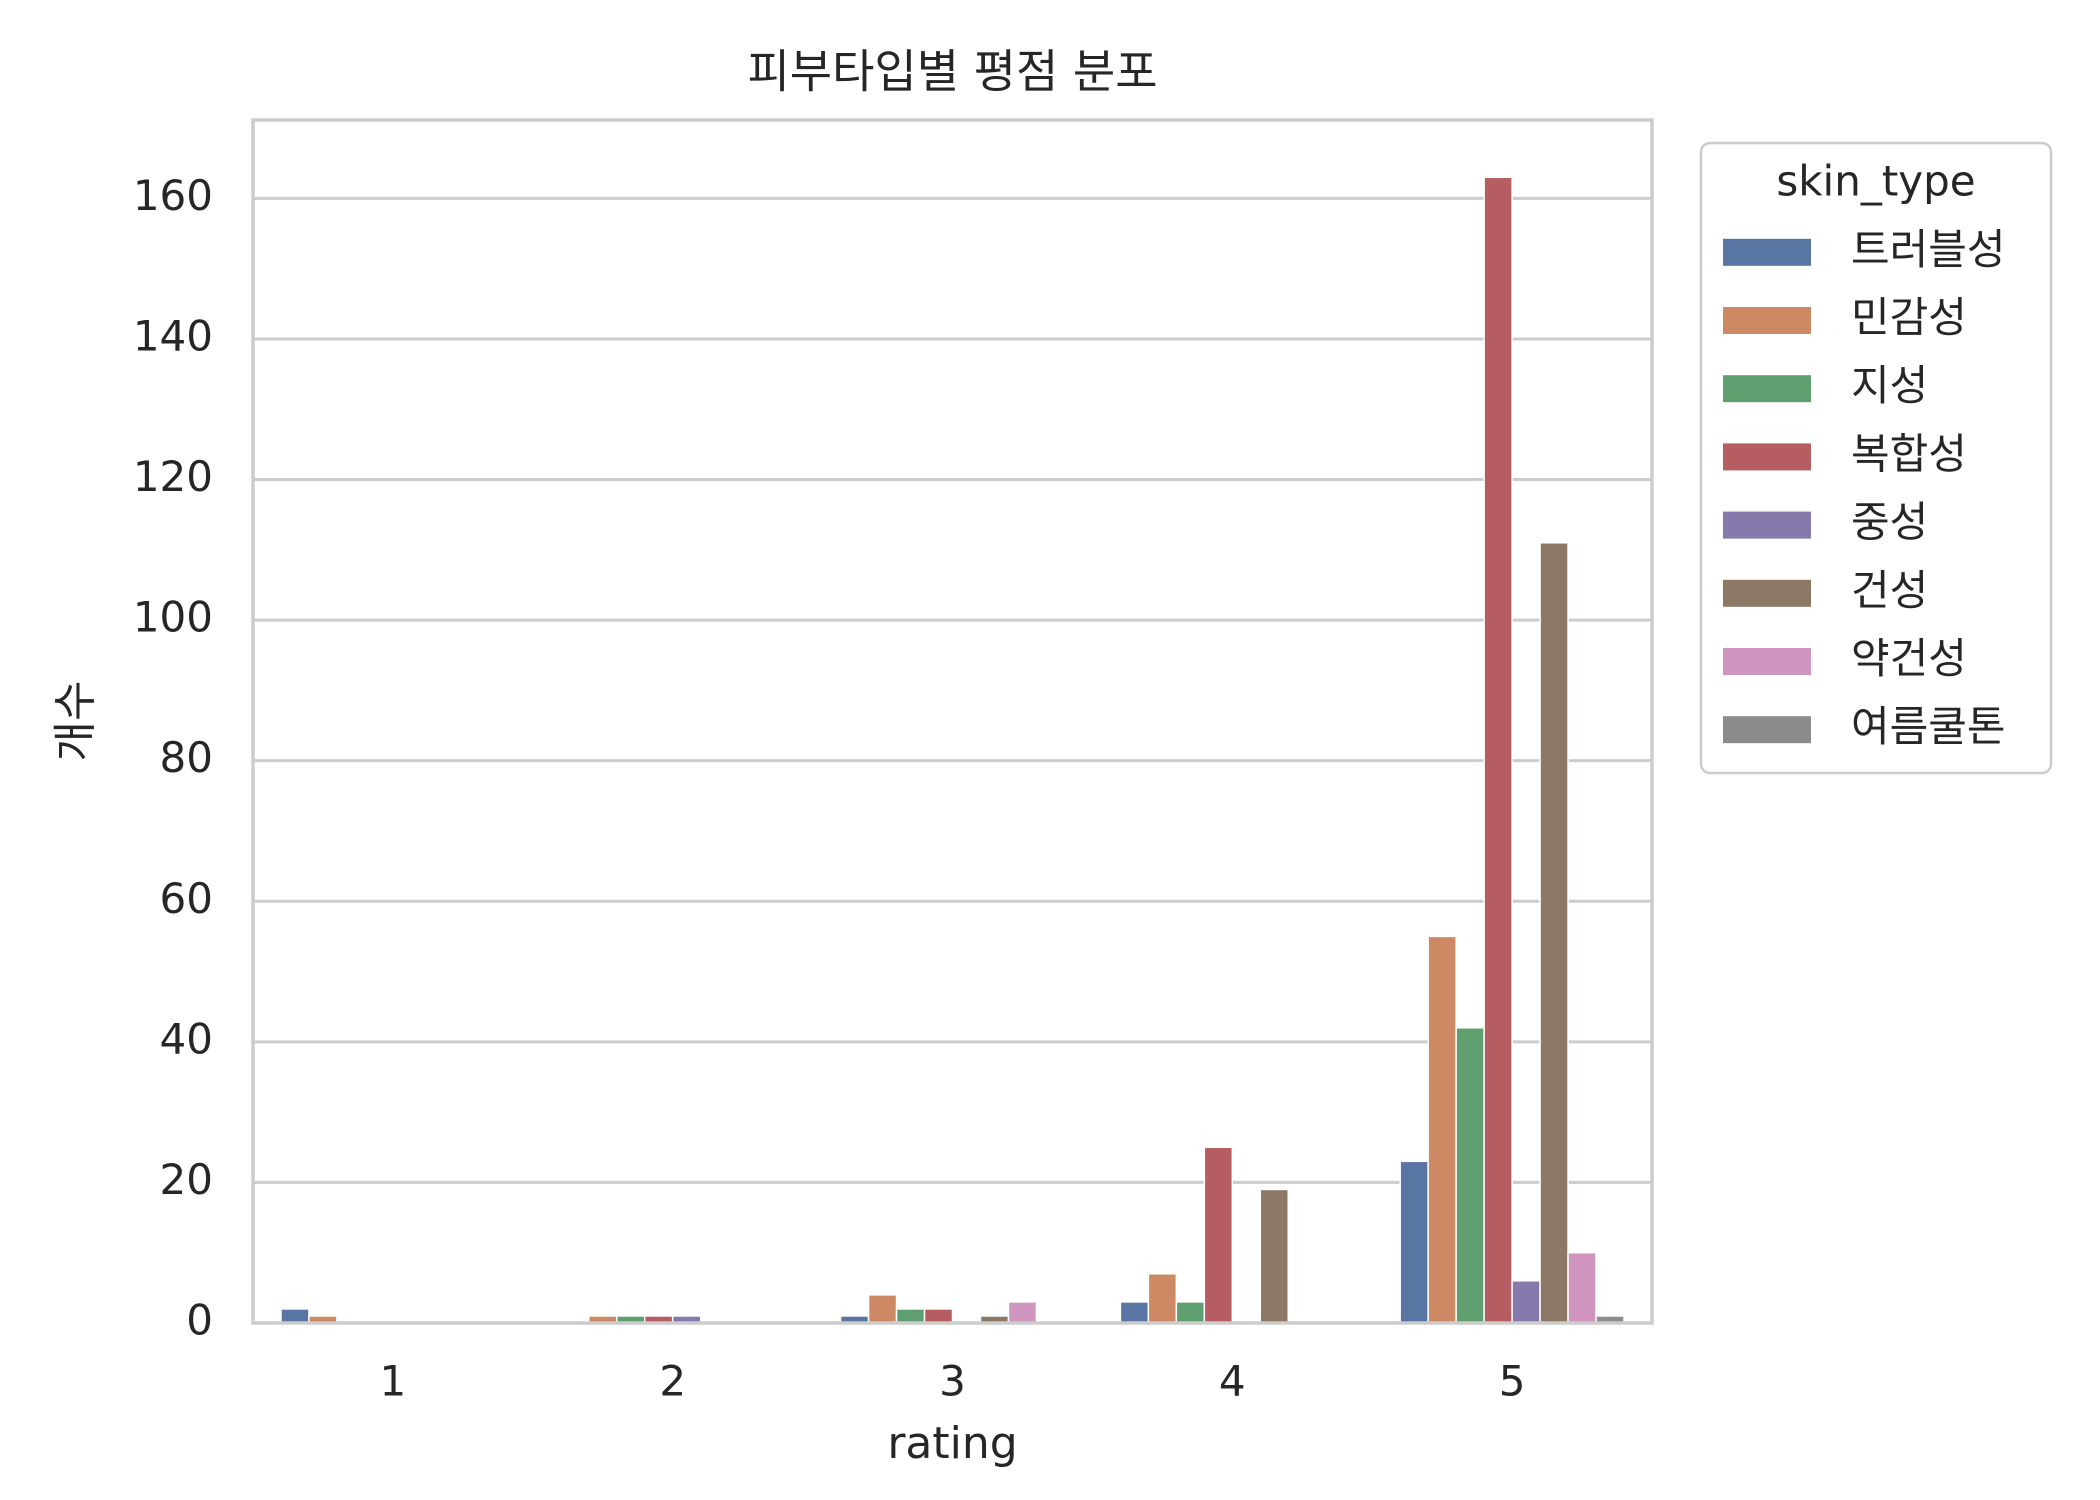  What do you see at coordinates (1909, 453) in the screenshot?
I see `legend-label: 복합성` at bounding box center [1909, 453].